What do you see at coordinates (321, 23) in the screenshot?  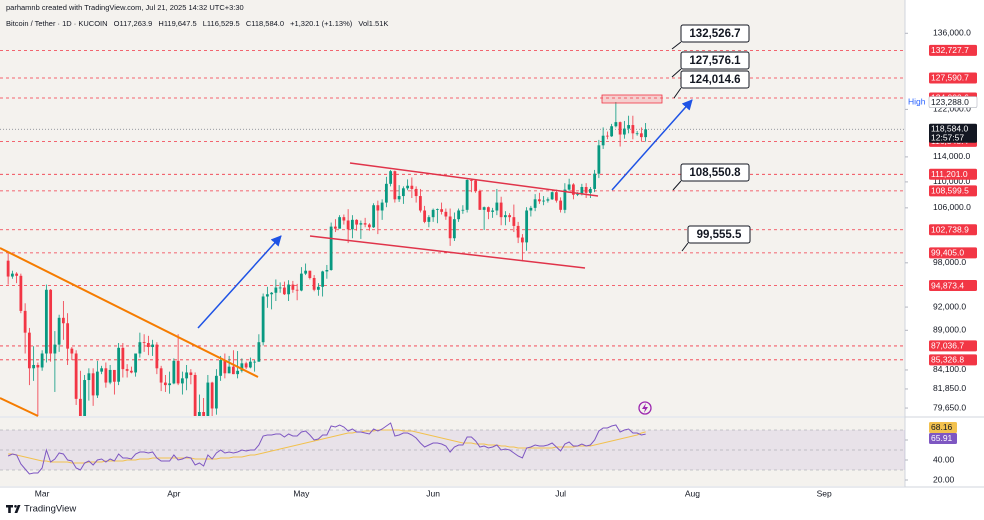 I see `legend-change: +1,320.1 (+1.13%)` at bounding box center [321, 23].